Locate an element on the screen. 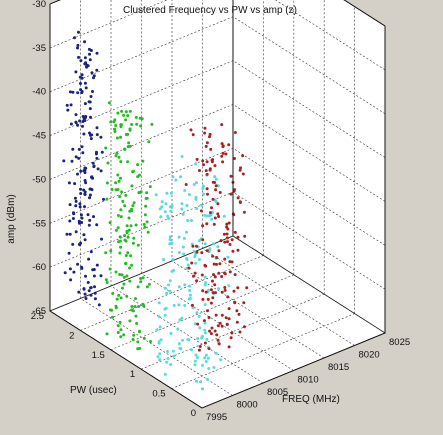 The height and width of the screenshot is (435, 443). x-tick-label: 8005 is located at coordinates (277, 392).